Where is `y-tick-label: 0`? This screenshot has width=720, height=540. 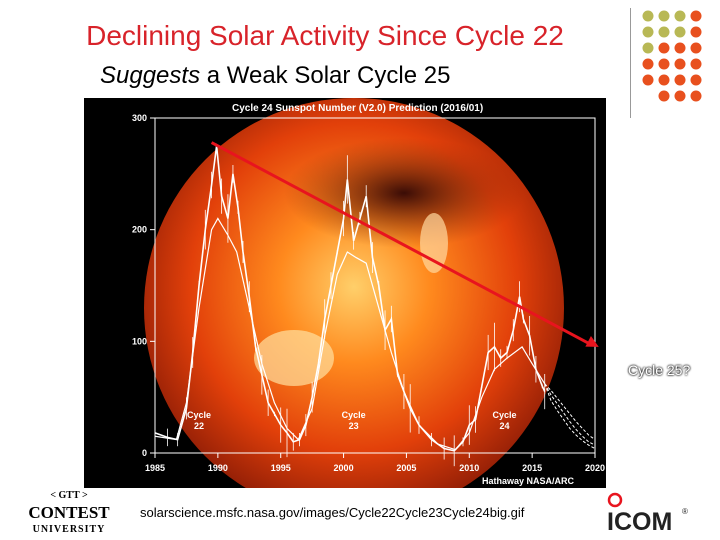
y-tick-label: 0 is located at coordinates (144, 453).